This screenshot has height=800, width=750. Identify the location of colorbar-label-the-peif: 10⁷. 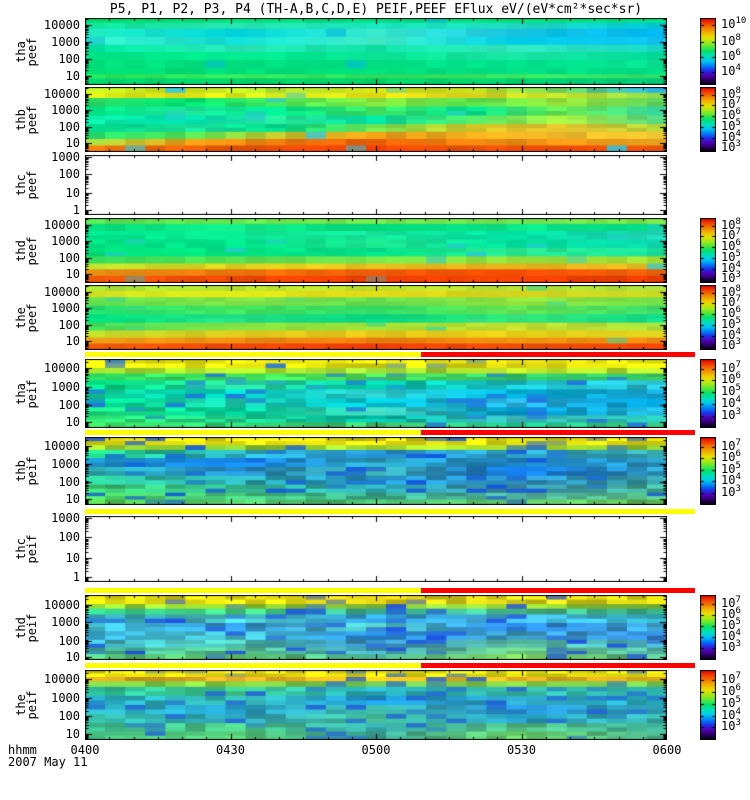
(731, 678).